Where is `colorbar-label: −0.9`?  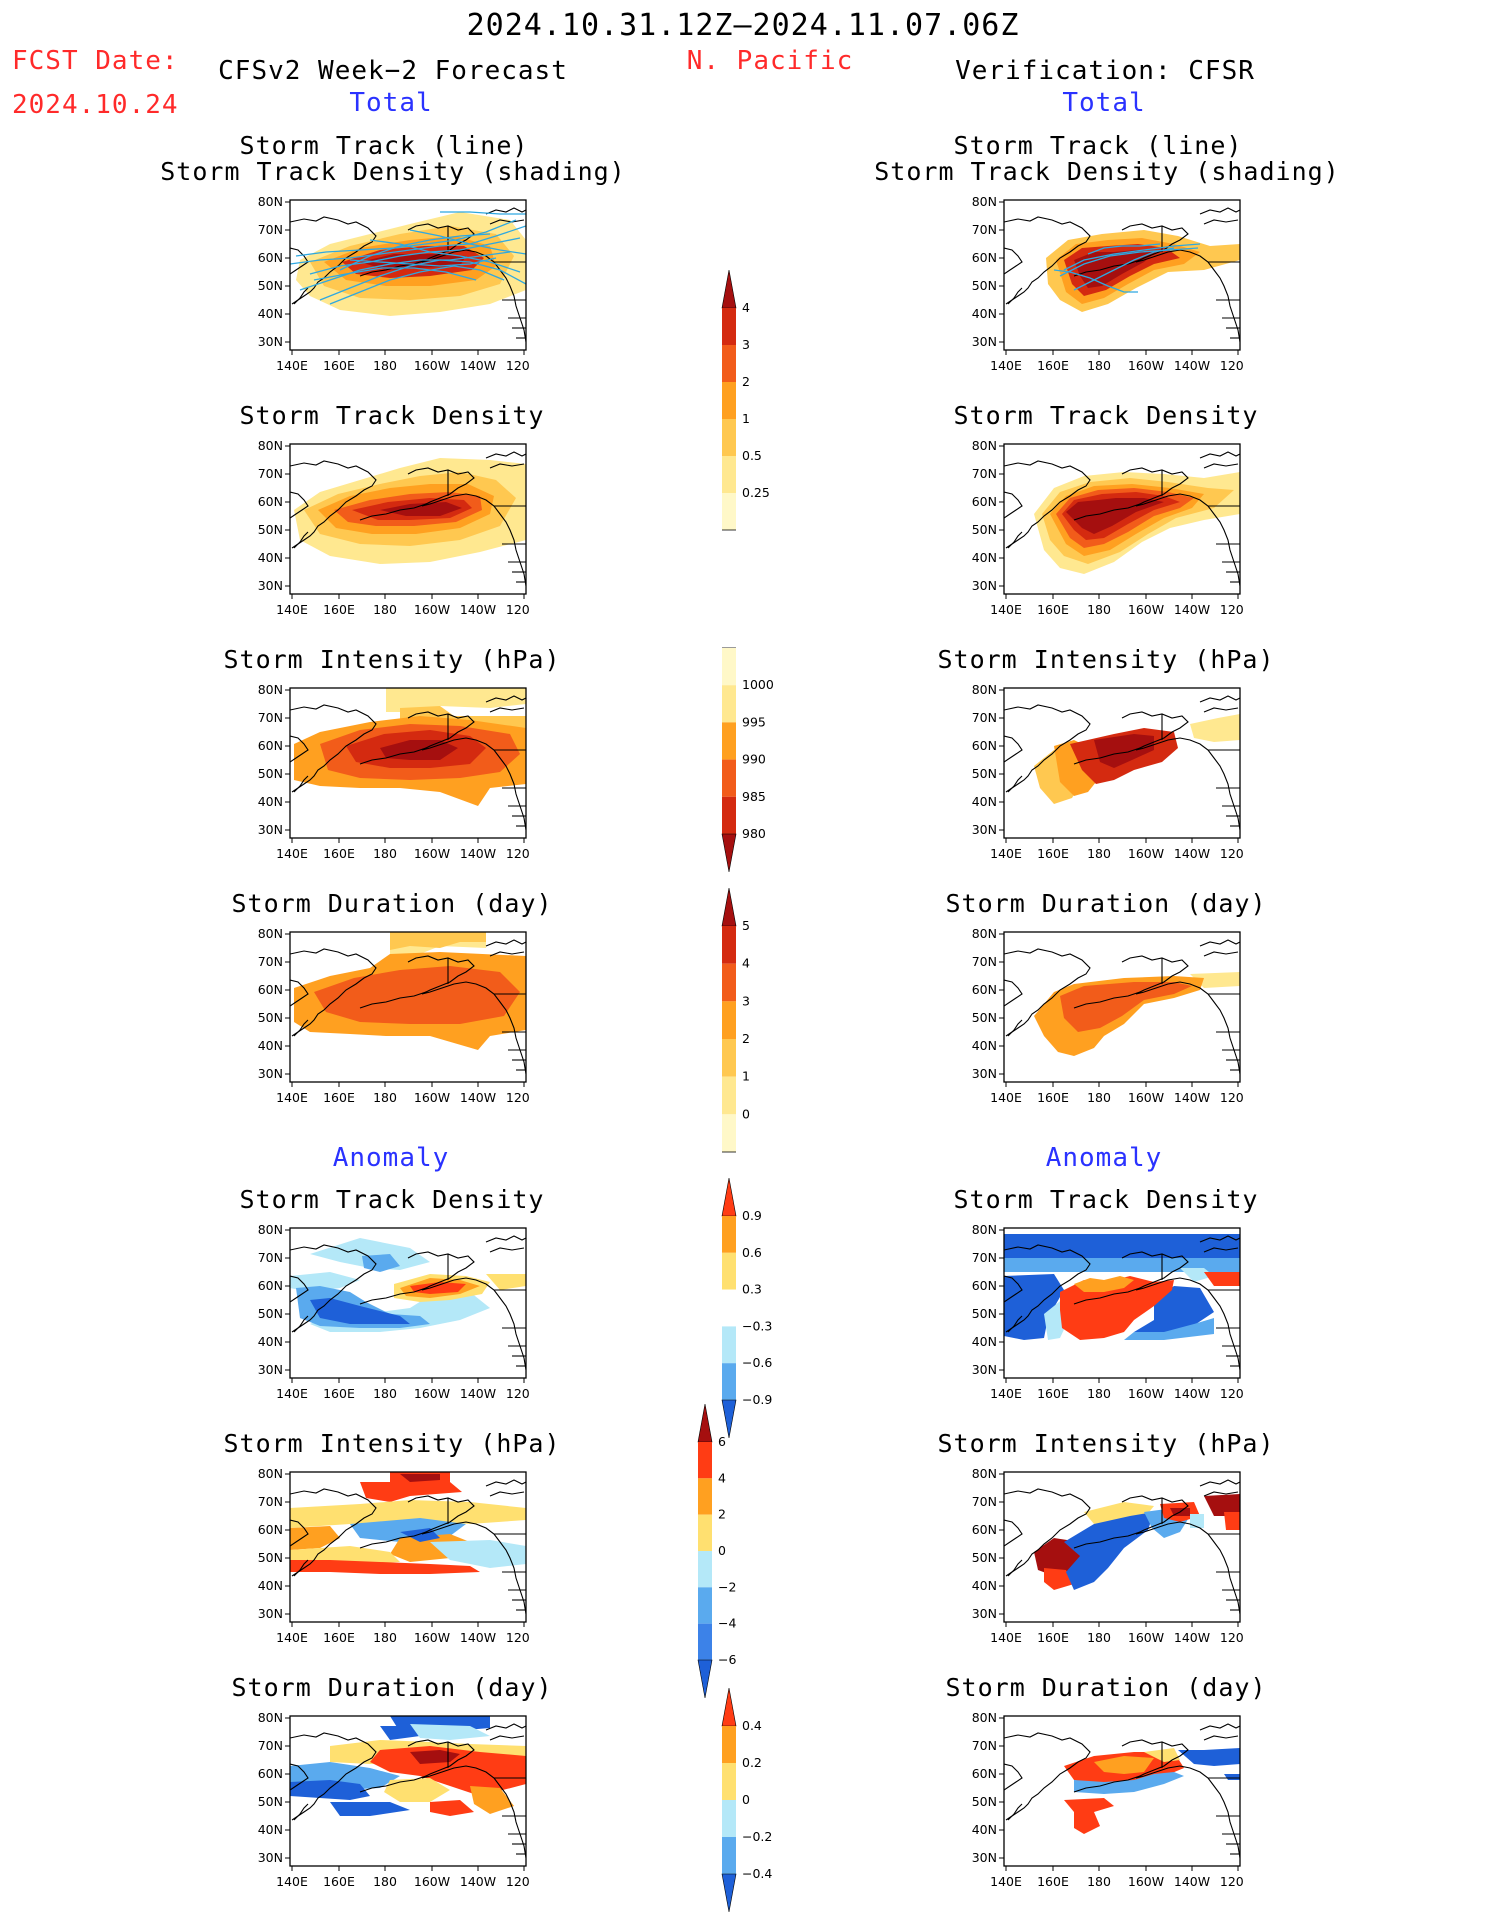 colorbar-label: −0.9 is located at coordinates (757, 1399).